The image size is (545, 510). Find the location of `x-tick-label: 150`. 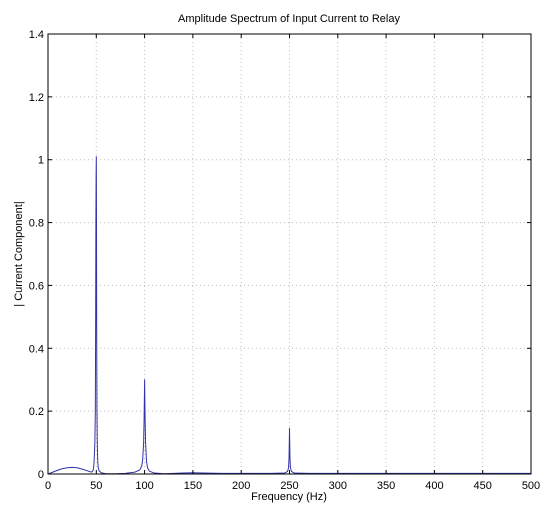

x-tick-label: 150 is located at coordinates (193, 486).